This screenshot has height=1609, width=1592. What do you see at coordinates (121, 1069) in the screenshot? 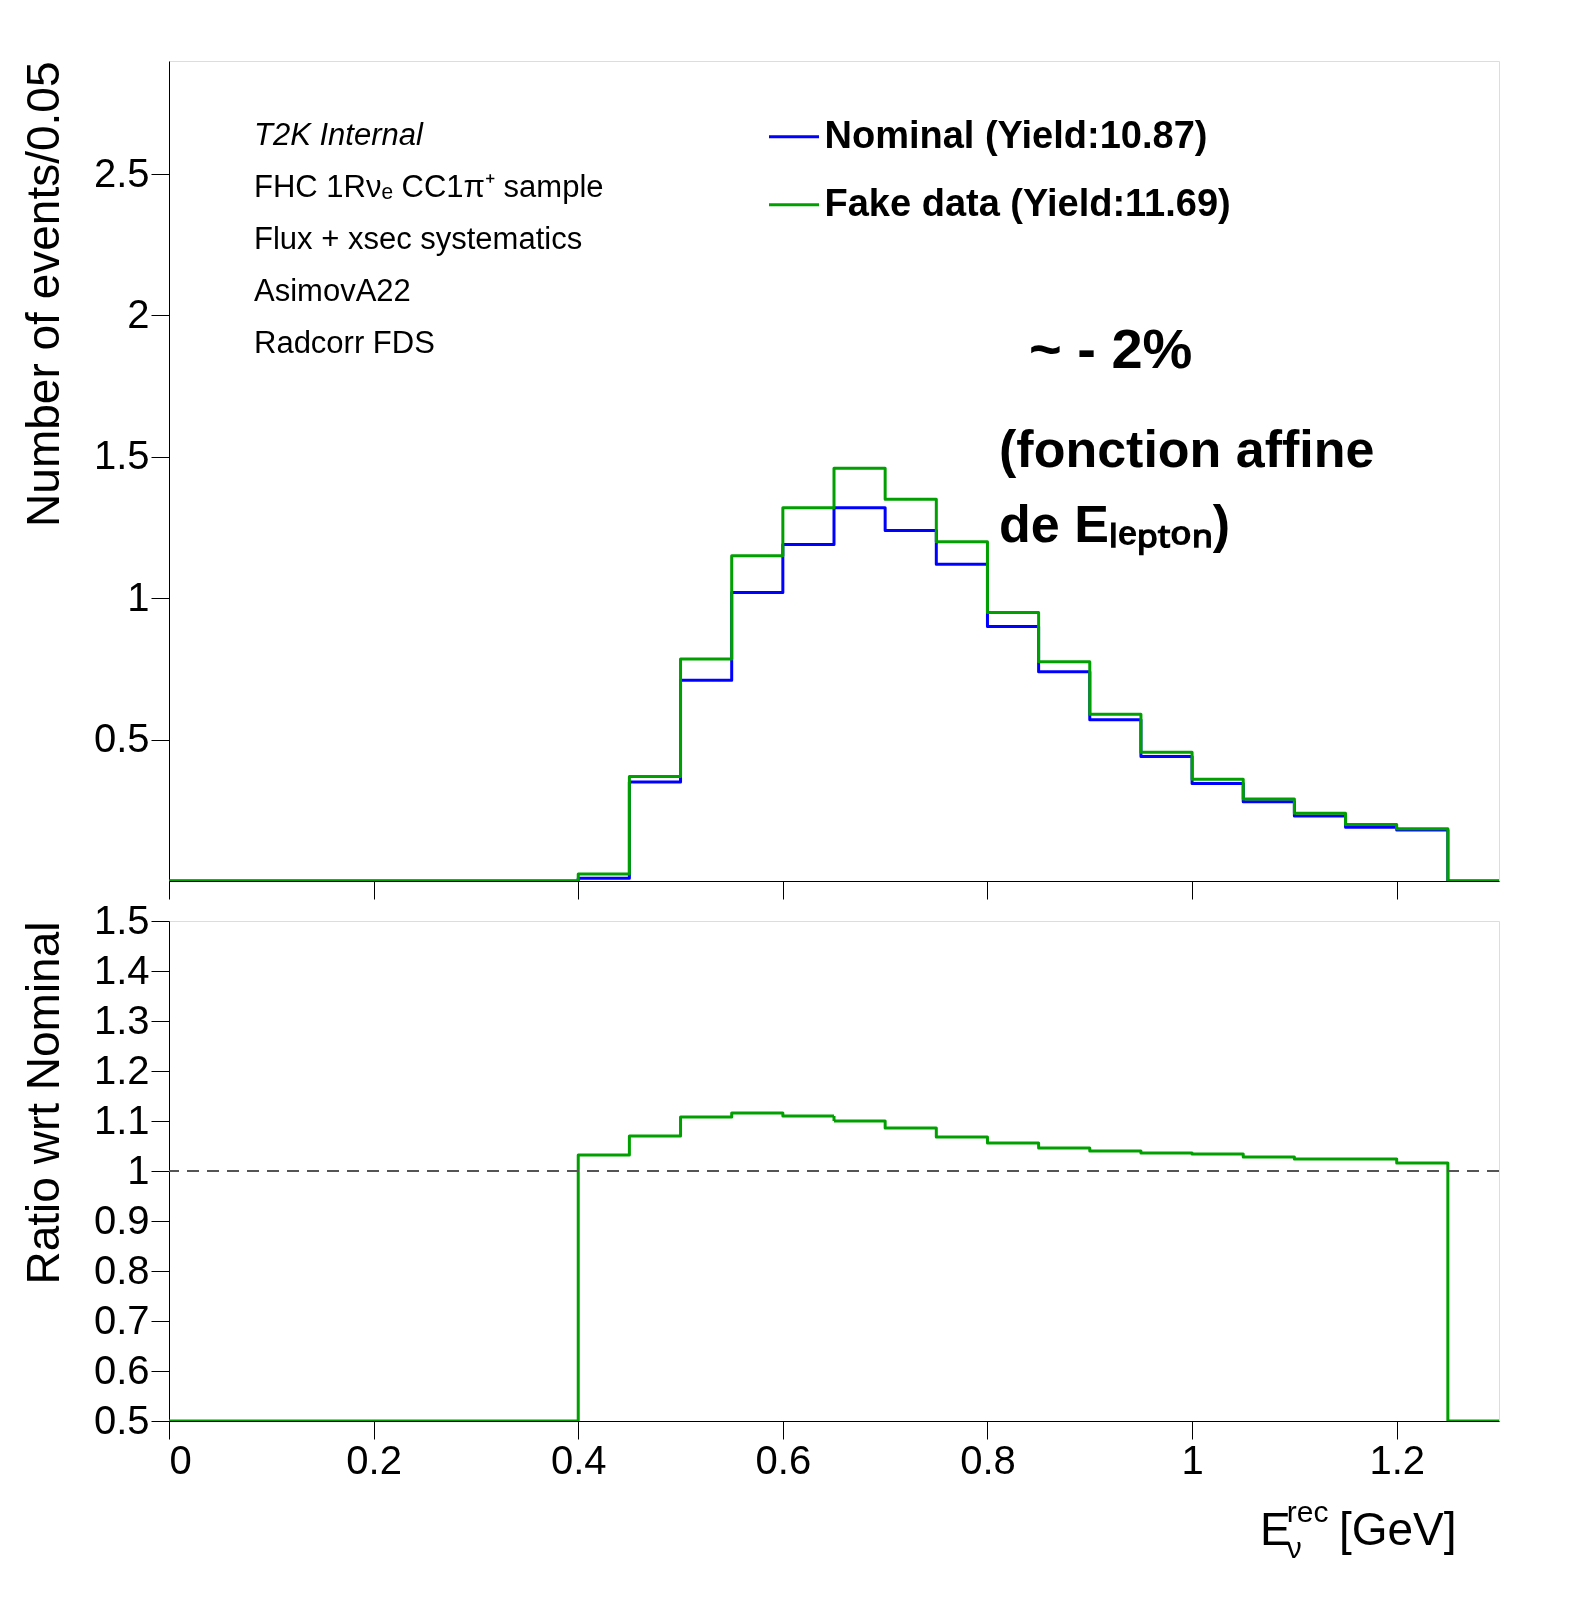
I see `y-tick-label: 1.2` at bounding box center [121, 1069].